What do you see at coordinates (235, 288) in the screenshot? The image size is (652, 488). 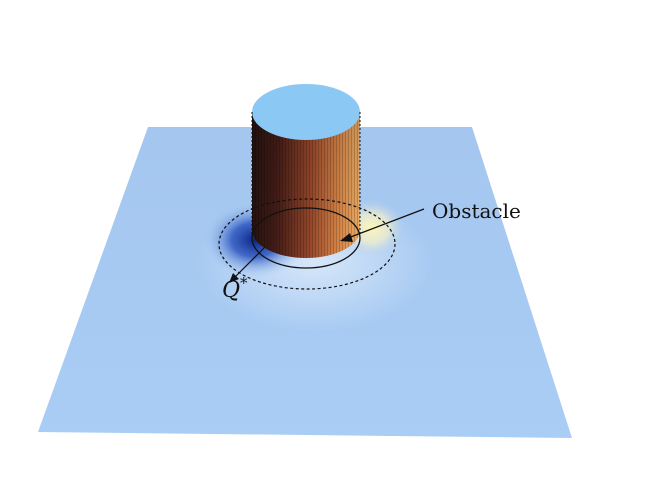 I see `q-label: Q*` at bounding box center [235, 288].